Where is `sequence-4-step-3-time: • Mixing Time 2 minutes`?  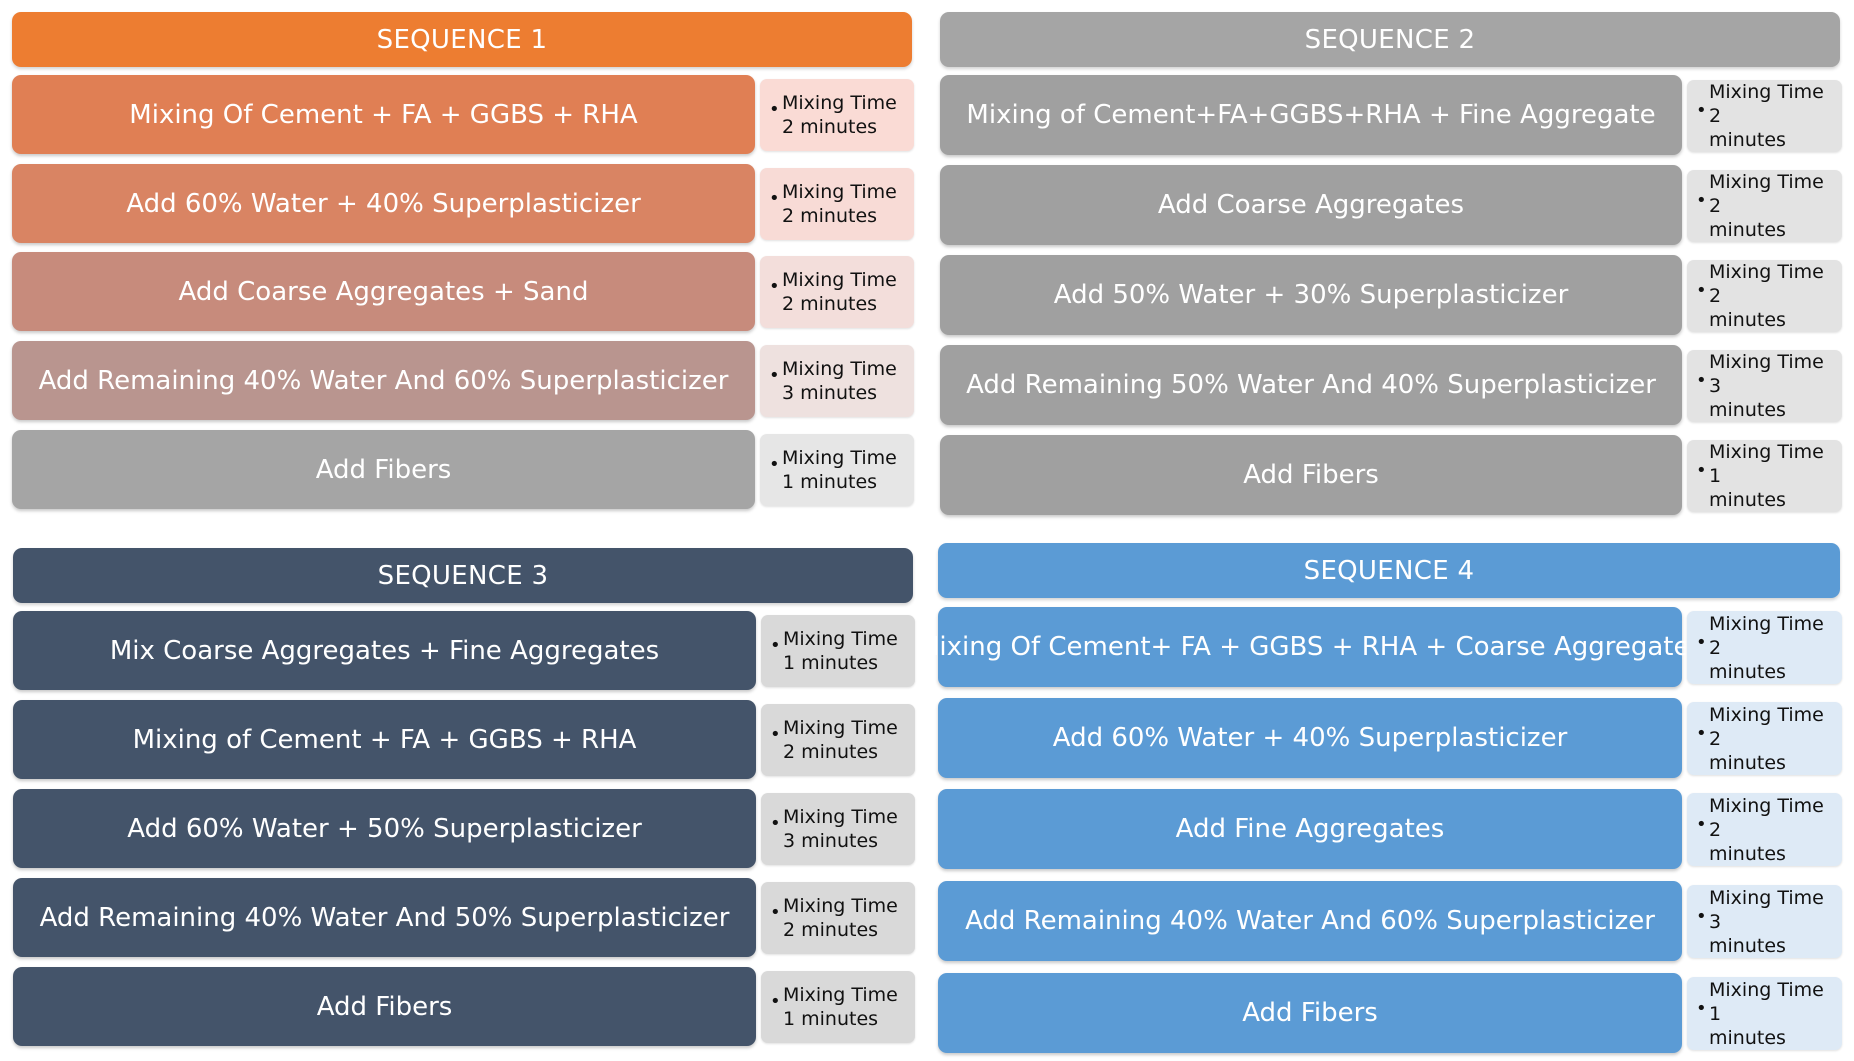
sequence-4-step-3-time: • Mixing Time 2 minutes is located at coordinates (1764, 829).